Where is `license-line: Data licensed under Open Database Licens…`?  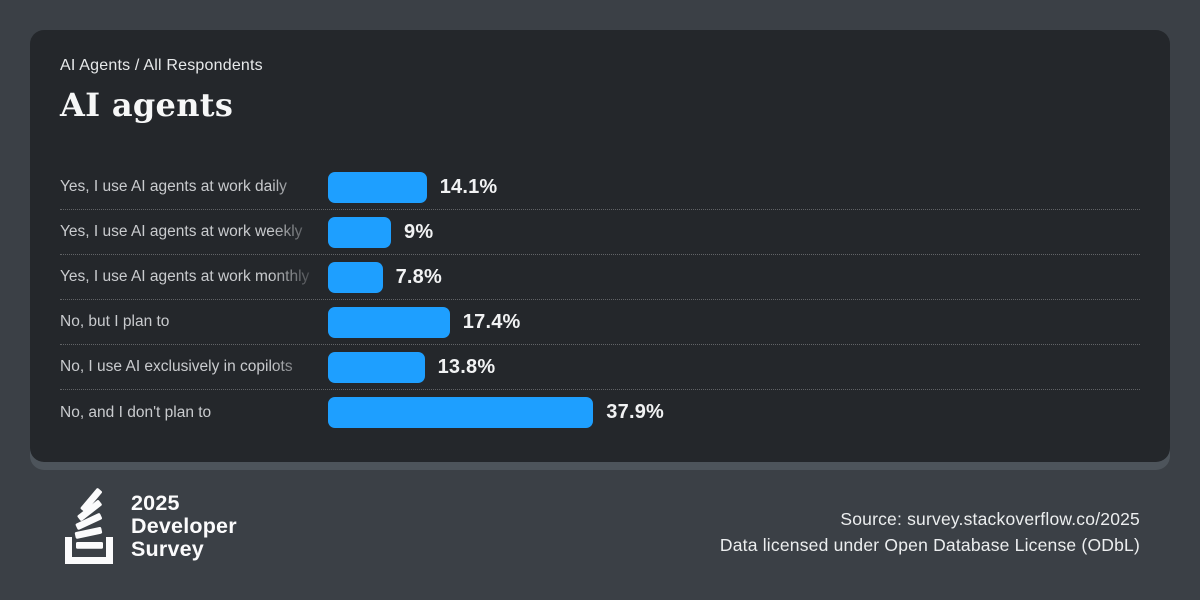
license-line: Data licensed under Open Database Licens… is located at coordinates (929, 545).